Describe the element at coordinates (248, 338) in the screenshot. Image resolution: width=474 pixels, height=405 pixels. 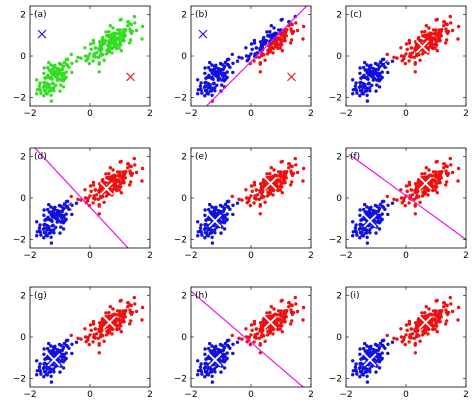
I see `plot-area` at that location.